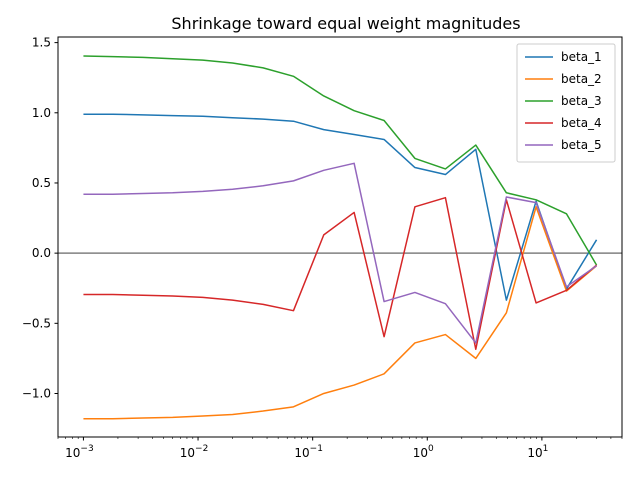 The image size is (640, 480). I want to click on x-tick-label: 10⁰, so click(423, 452).